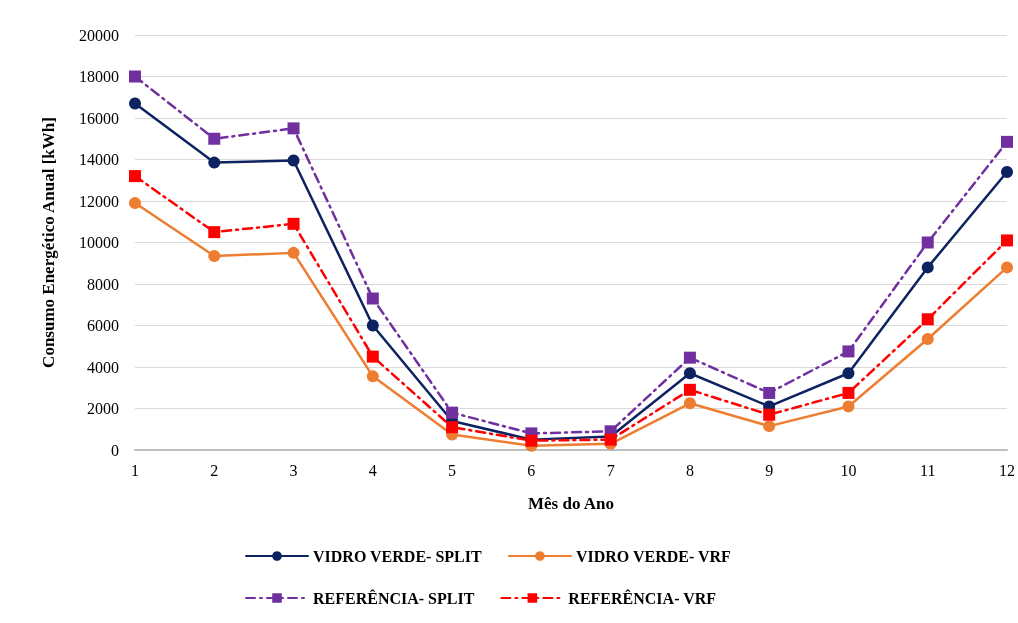  I want to click on x-tick-label: 8, so click(689, 470).